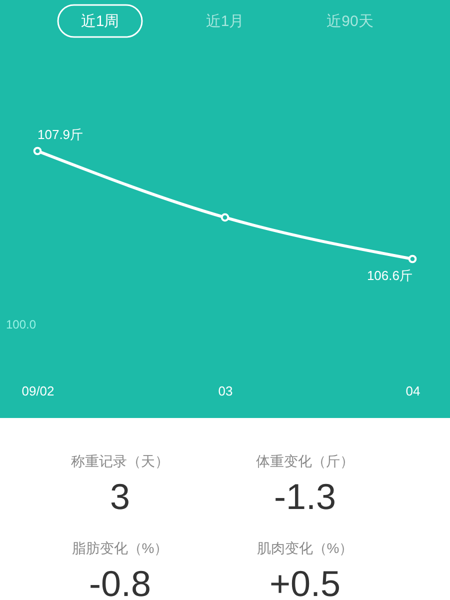  Describe the element at coordinates (305, 581) in the screenshot. I see `text: +0.5` at that location.